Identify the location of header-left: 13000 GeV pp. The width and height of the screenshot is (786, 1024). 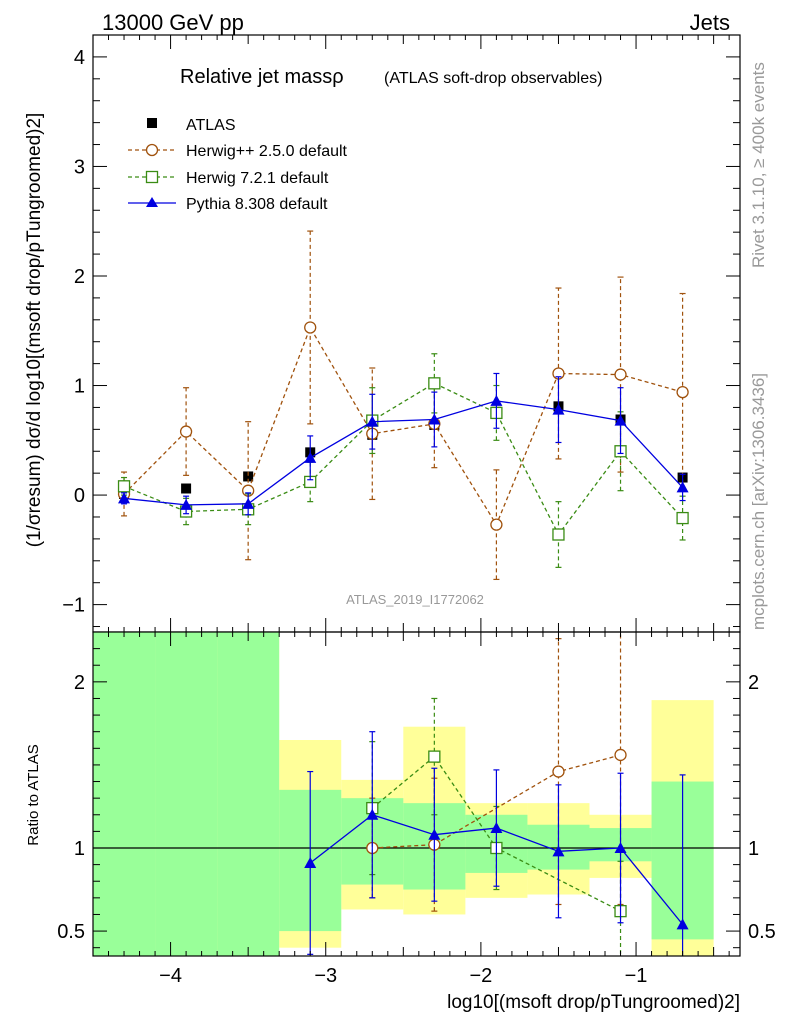
(173, 22).